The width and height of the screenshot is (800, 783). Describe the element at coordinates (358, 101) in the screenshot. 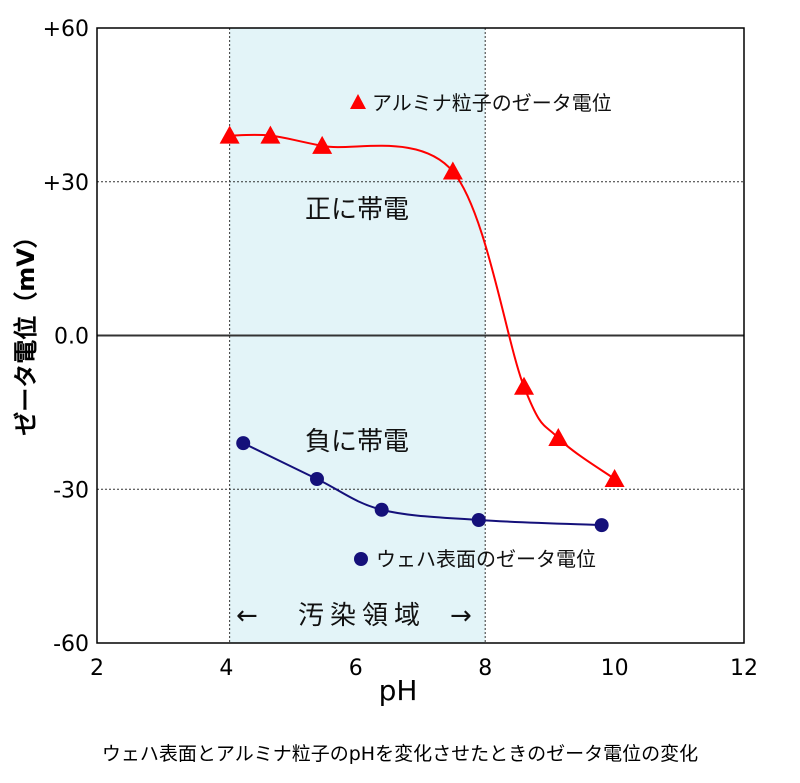

I see `legend-triangle-marker` at that location.